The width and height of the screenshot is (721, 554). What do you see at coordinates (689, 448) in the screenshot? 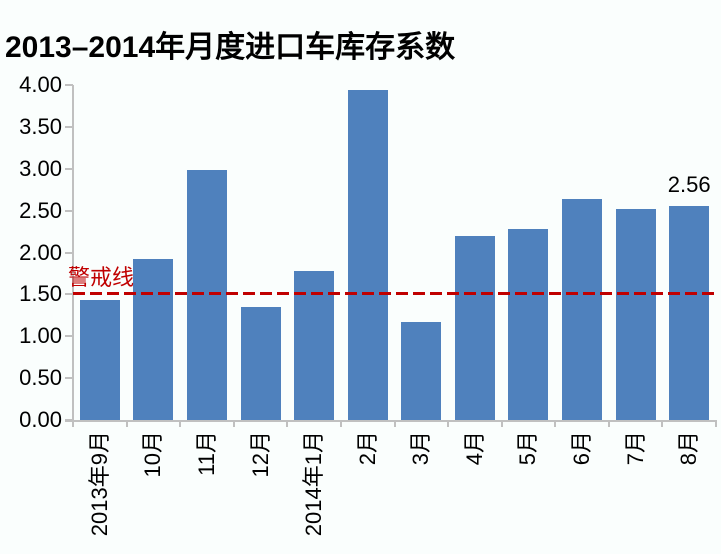
I see `x-axis-label-text: 8月` at bounding box center [689, 448].